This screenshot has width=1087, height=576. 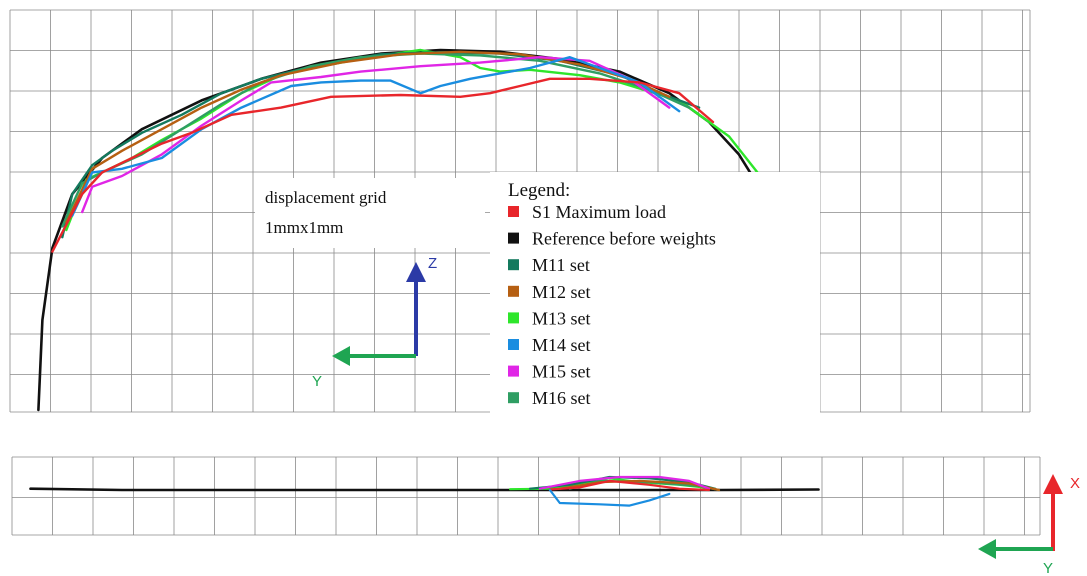 What do you see at coordinates (513, 398) in the screenshot?
I see `legend-swatch-m16` at bounding box center [513, 398].